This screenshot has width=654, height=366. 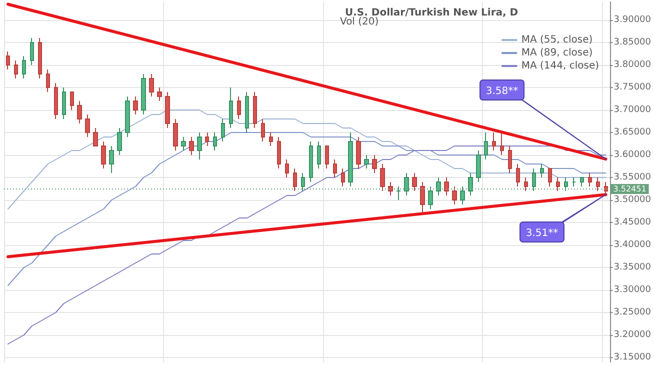 I want to click on text: U.S. Dollar/Turkish New Lira, D, so click(x=431, y=13).